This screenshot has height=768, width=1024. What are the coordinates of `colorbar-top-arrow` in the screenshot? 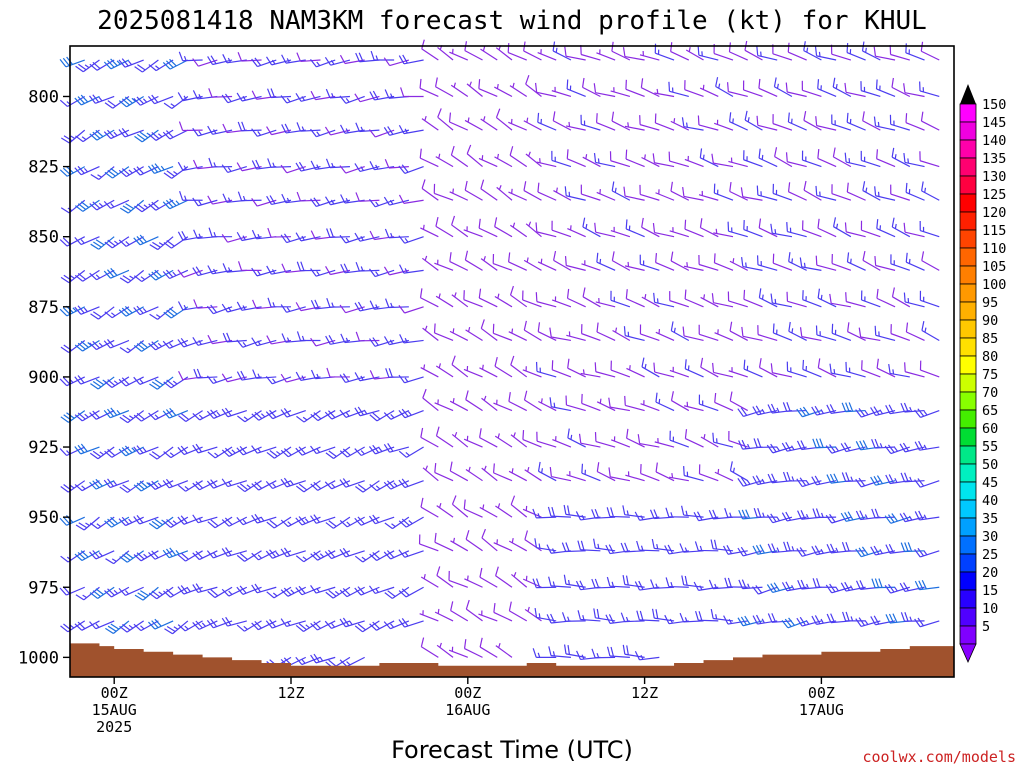 It's located at (968, 94).